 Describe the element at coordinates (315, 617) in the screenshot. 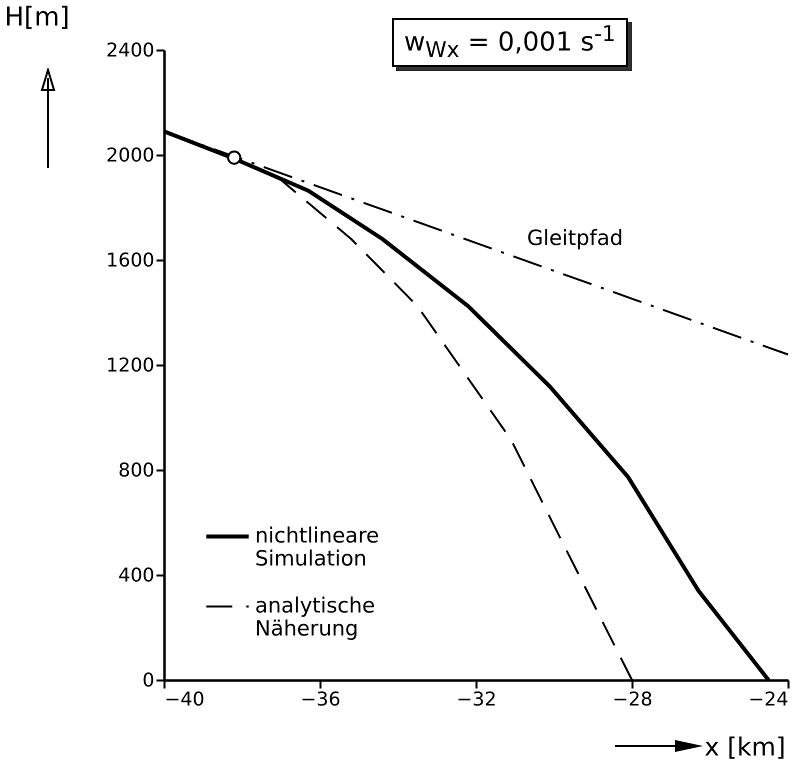

I see `legend-label: analytische Näherung` at that location.